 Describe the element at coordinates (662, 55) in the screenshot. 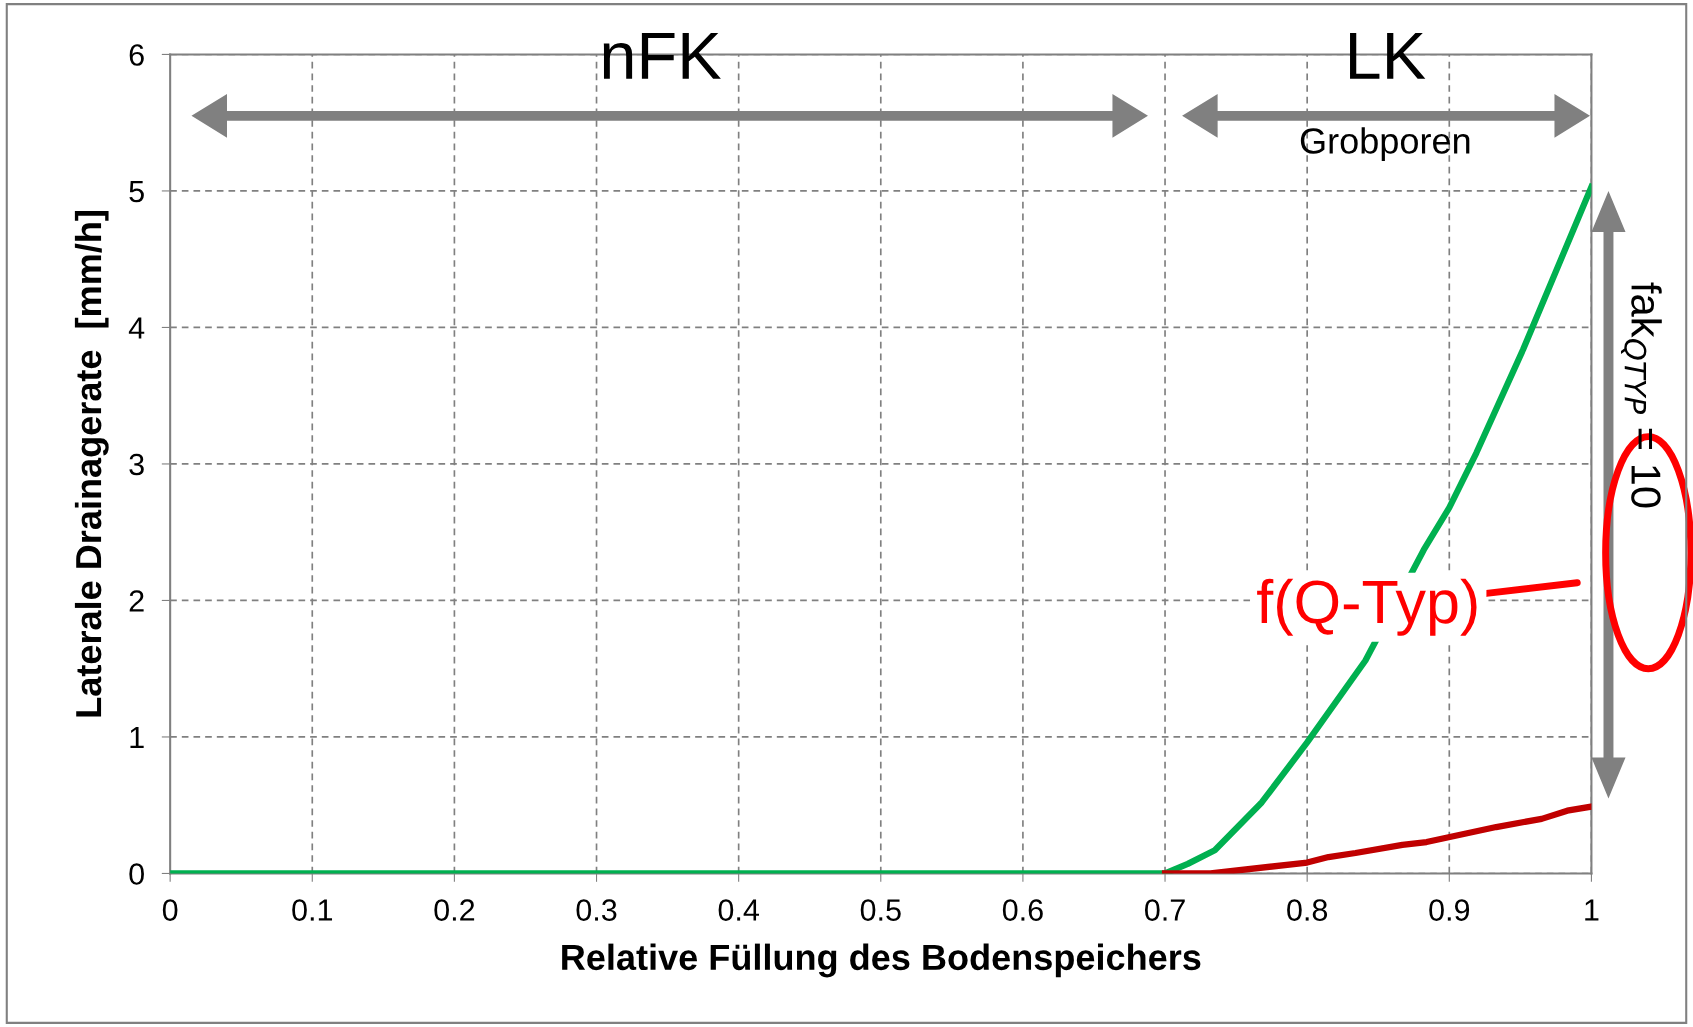

I see `annotation: nFK` at that location.